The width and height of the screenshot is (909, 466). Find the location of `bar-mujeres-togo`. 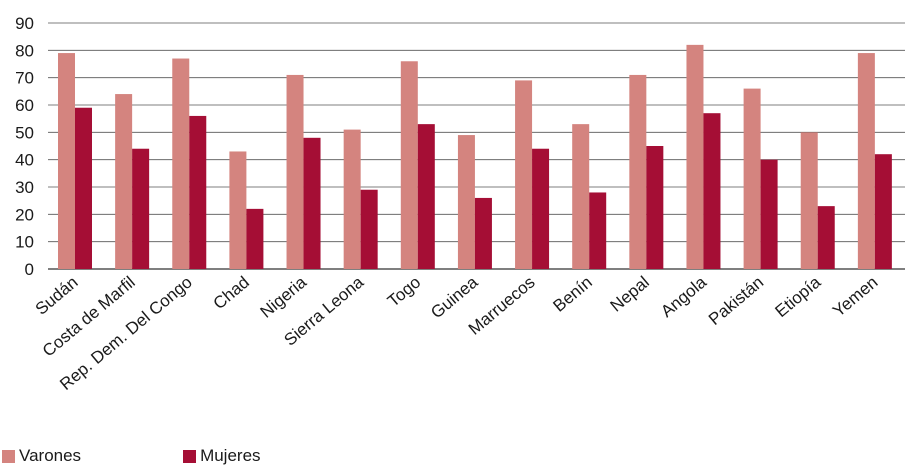

bar-mujeres-togo is located at coordinates (426, 196).